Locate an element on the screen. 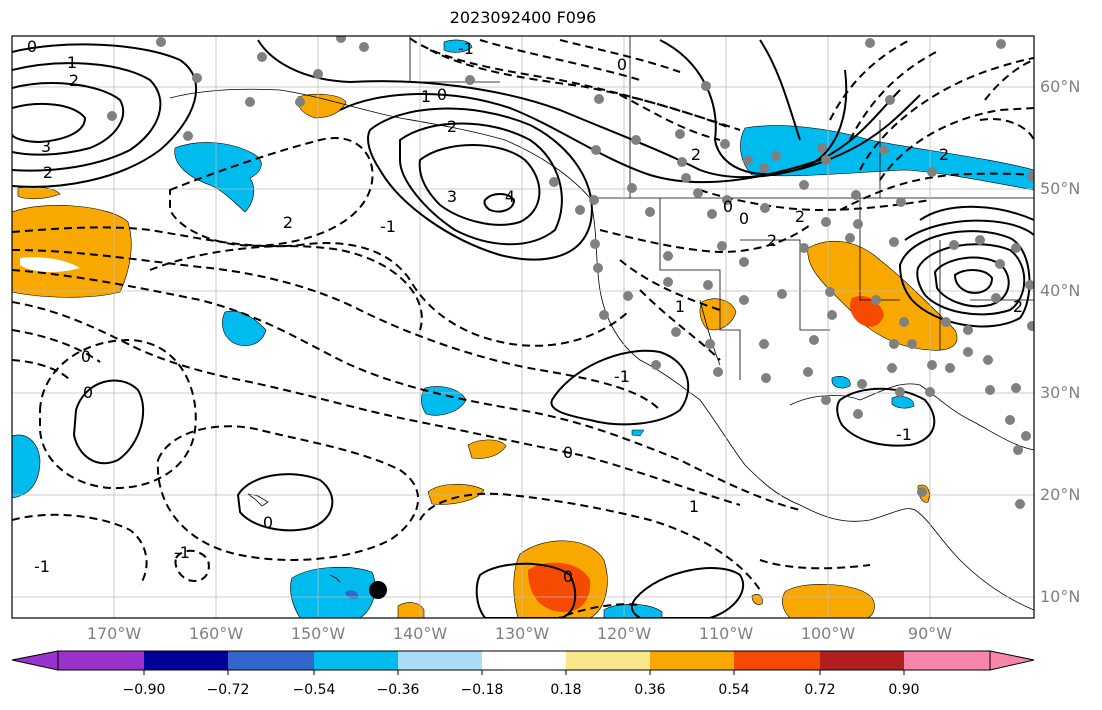 Image resolution: width=1102 pixels, height=710 pixels. lon-label: 150°W is located at coordinates (318, 633).